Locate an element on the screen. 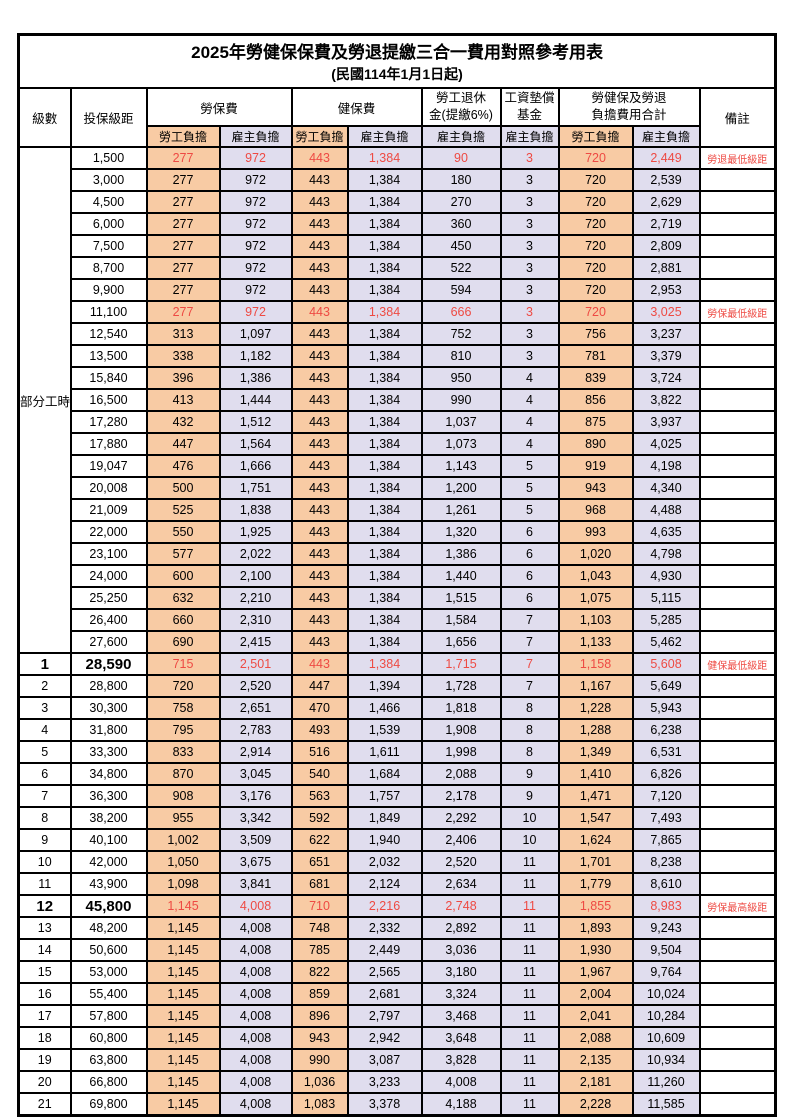  fee-cell: 600 is located at coordinates (183, 576).